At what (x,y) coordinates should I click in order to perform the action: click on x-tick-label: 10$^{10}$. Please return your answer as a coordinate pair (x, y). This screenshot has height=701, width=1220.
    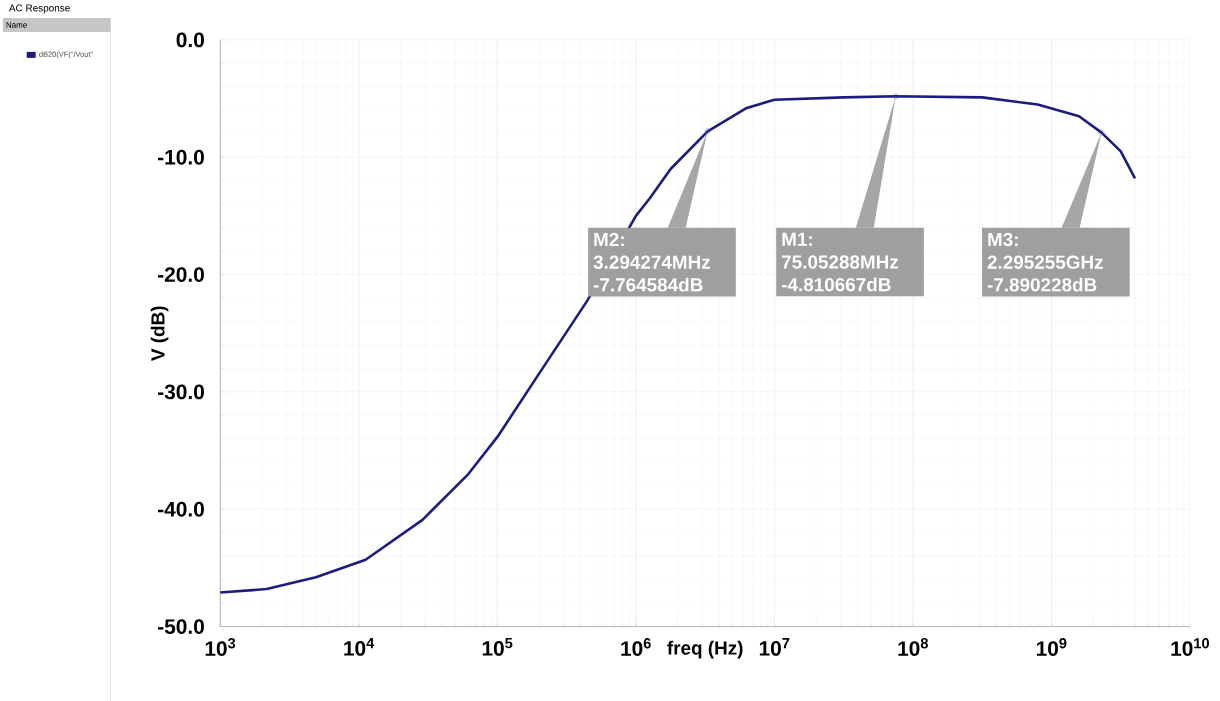
    Looking at the image, I should click on (1190, 646).